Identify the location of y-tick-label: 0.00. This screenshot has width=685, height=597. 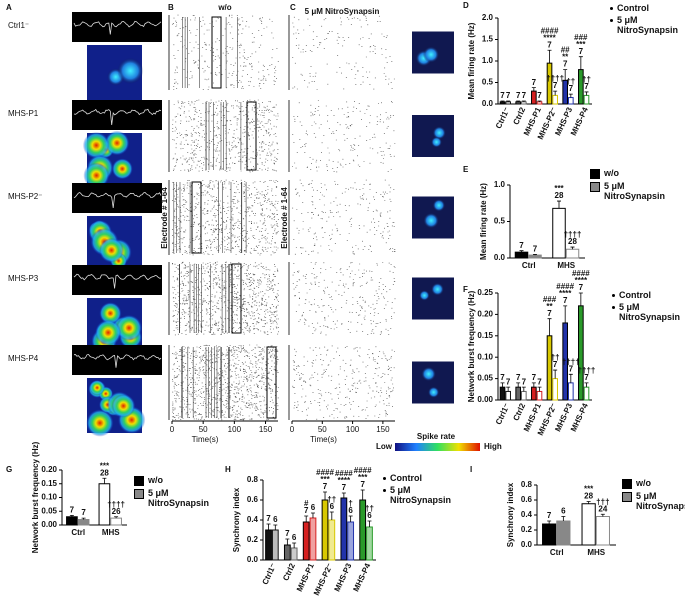
(49, 524).